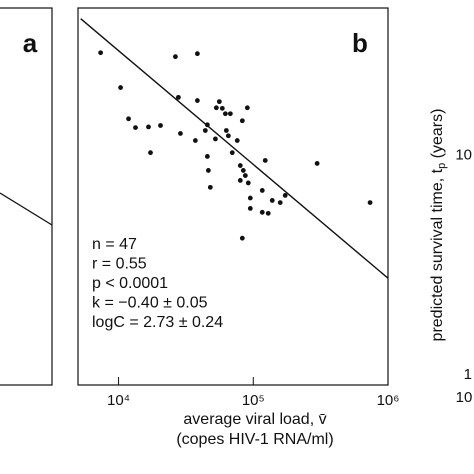 The height and width of the screenshot is (474, 474). Describe the element at coordinates (118, 400) in the screenshot. I see `x-tick-label: 10⁴` at that location.